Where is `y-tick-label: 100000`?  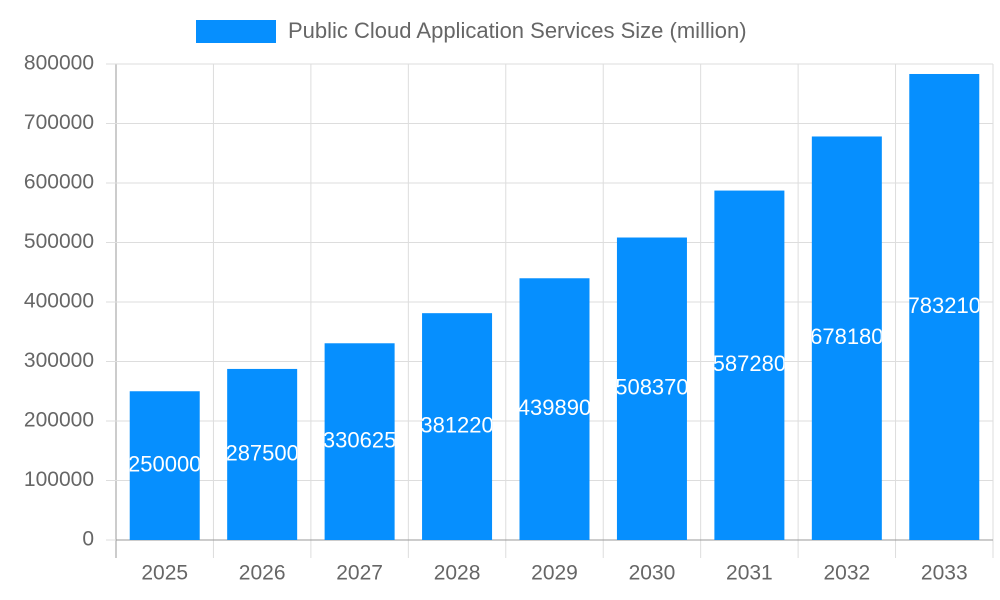
y-tick-label: 100000 is located at coordinates (59, 479).